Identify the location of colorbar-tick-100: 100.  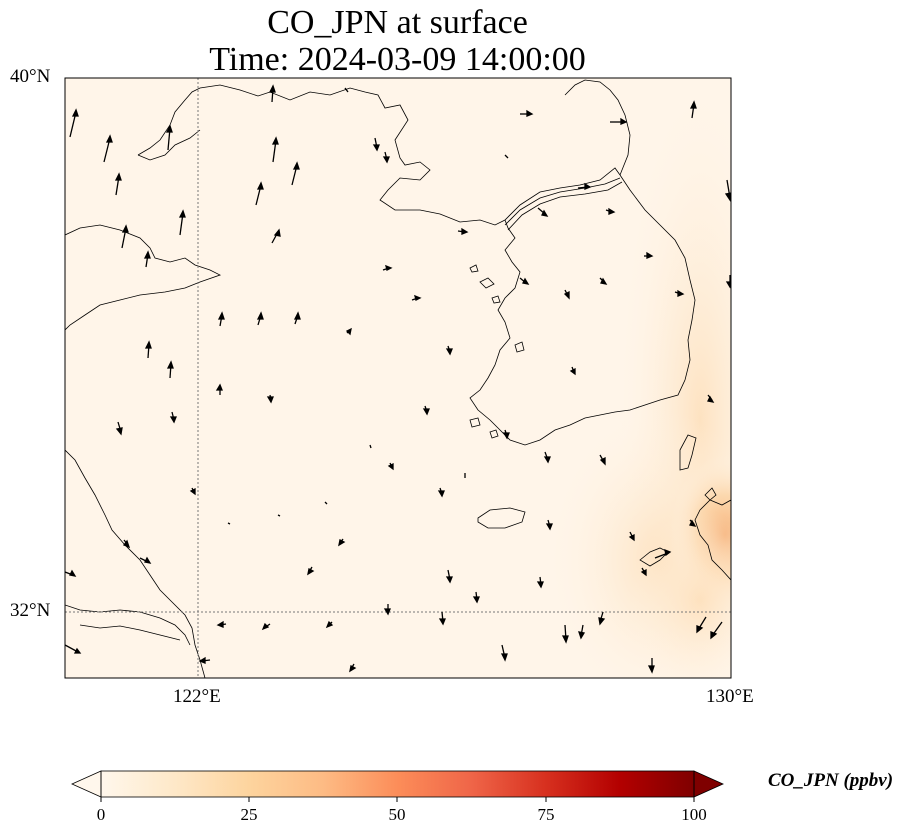
(694, 814).